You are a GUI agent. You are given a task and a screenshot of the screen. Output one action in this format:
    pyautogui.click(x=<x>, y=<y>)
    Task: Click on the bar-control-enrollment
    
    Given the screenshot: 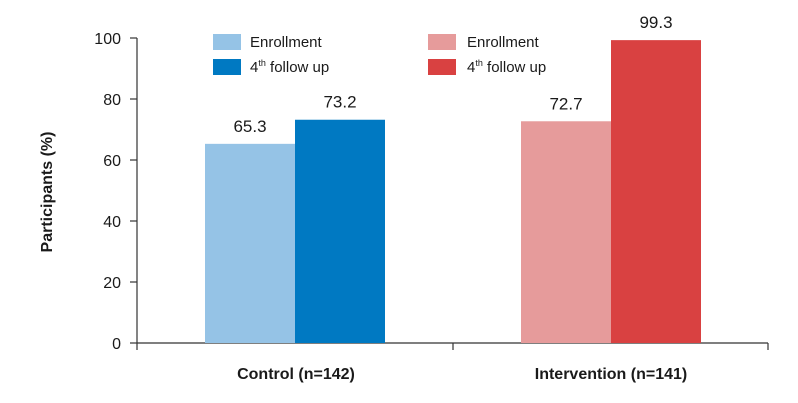 What is the action you would take?
    pyautogui.click(x=250, y=243)
    